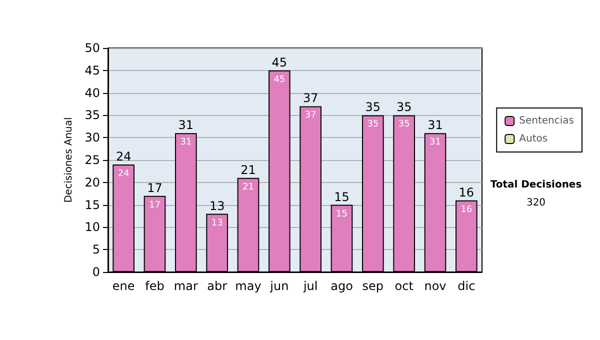  I want to click on y-tick-label: 30, so click(92, 137).